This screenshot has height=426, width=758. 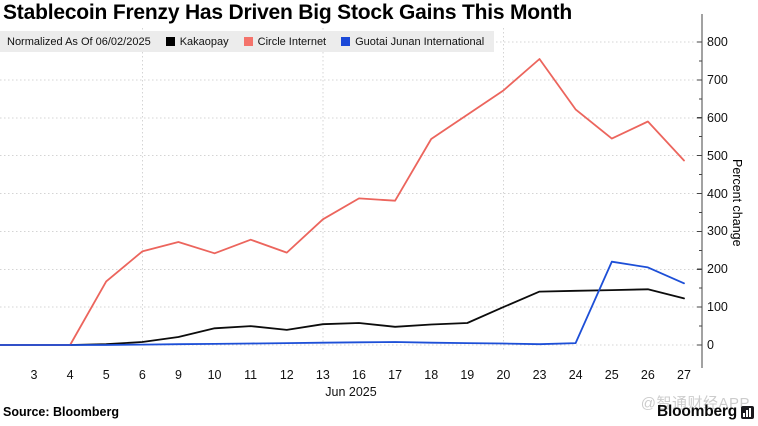 I want to click on legend-item-circle-internet: Circle Internet, so click(x=285, y=41).